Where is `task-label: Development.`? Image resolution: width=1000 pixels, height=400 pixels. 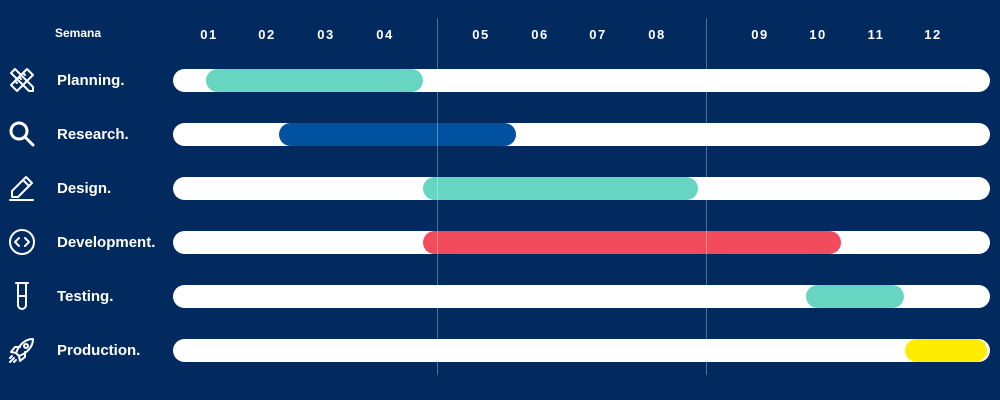
task-label: Development. is located at coordinates (106, 242).